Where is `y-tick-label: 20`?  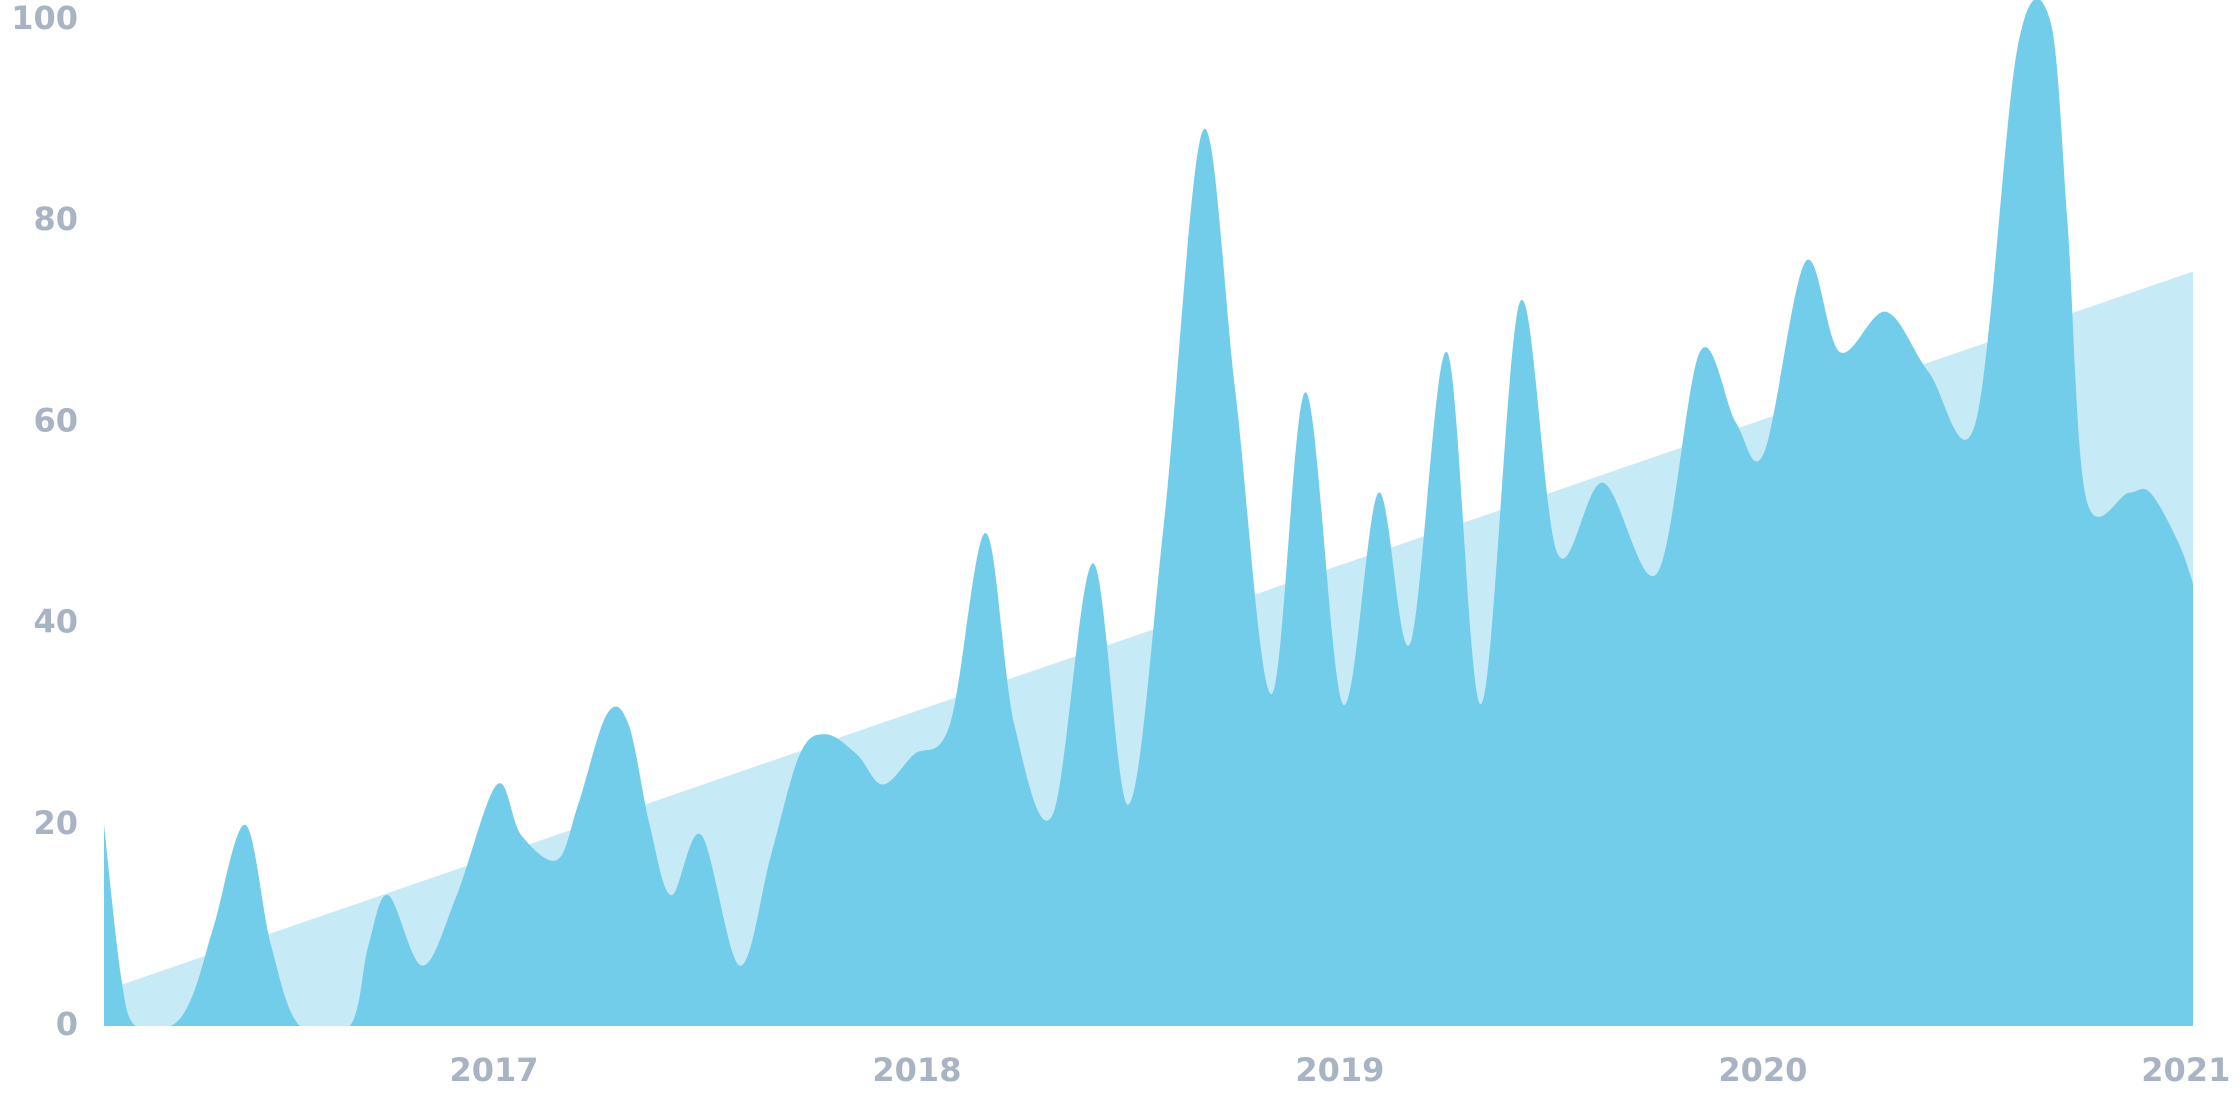
y-tick-label: 20 is located at coordinates (55, 823).